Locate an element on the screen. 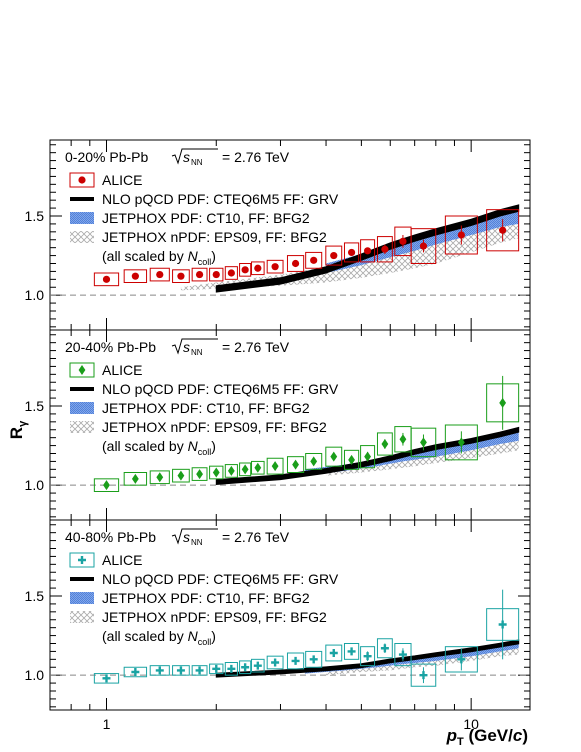 Image resolution: width=581 pixels, height=752 pixels. sqrt-s-subscript: NN is located at coordinates (197, 542).